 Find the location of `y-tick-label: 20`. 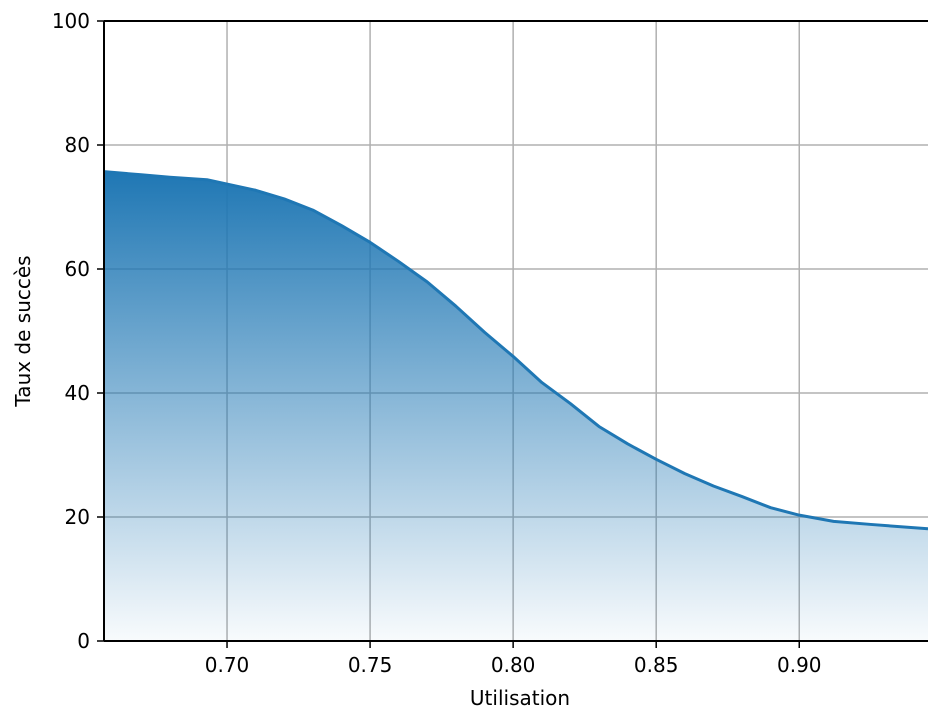

y-tick-label: 20 is located at coordinates (77, 517).